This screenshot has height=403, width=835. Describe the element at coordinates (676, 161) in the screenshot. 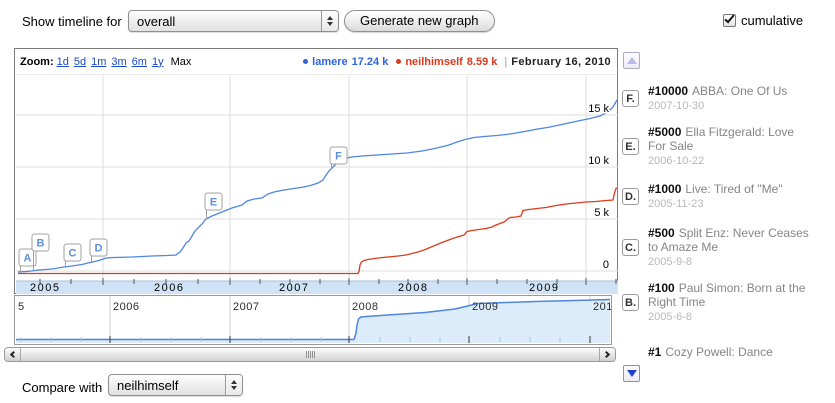

I see `milestone-date: 2006-10-22` at that location.